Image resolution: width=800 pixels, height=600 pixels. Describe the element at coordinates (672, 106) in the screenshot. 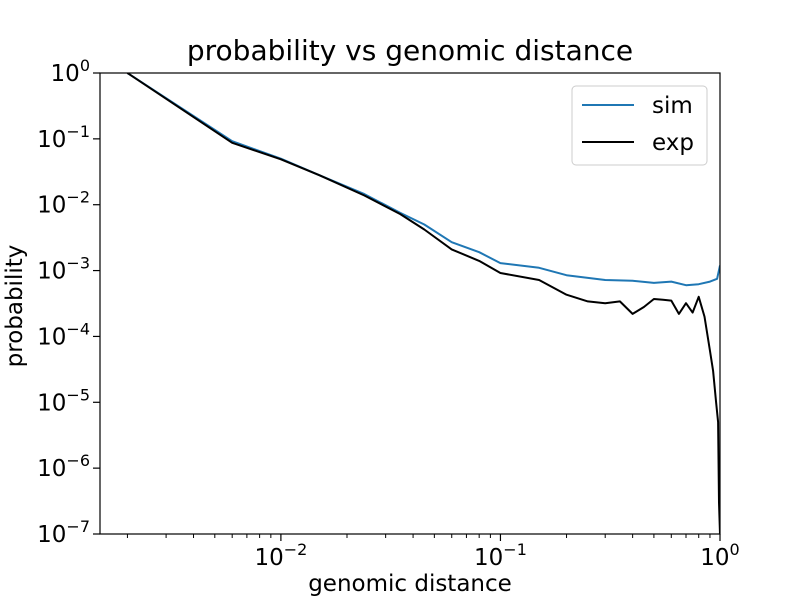

I see `legend-label-sim: sim` at that location.